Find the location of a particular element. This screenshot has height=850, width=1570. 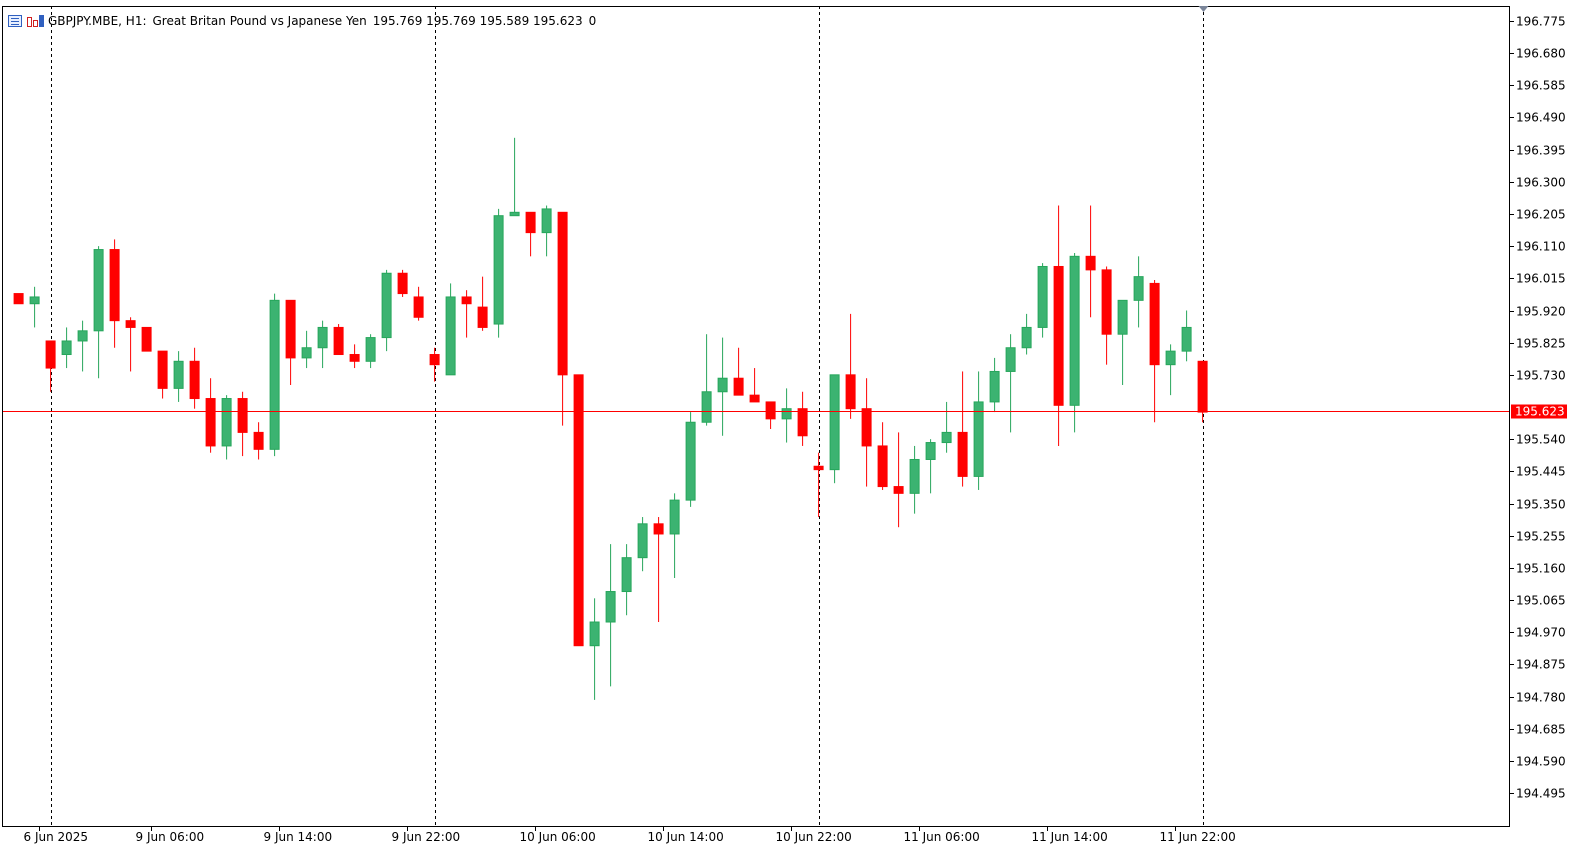

y-tick-label: 196.300 is located at coordinates (1541, 183).